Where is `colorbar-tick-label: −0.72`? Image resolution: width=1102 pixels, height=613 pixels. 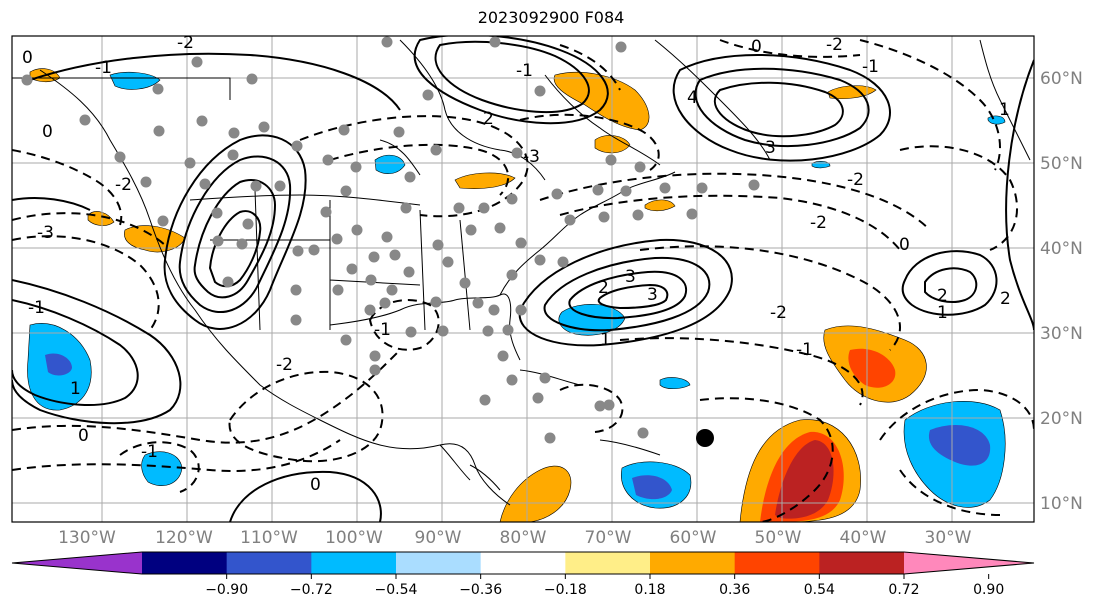 colorbar-tick-label: −0.72 is located at coordinates (311, 590).